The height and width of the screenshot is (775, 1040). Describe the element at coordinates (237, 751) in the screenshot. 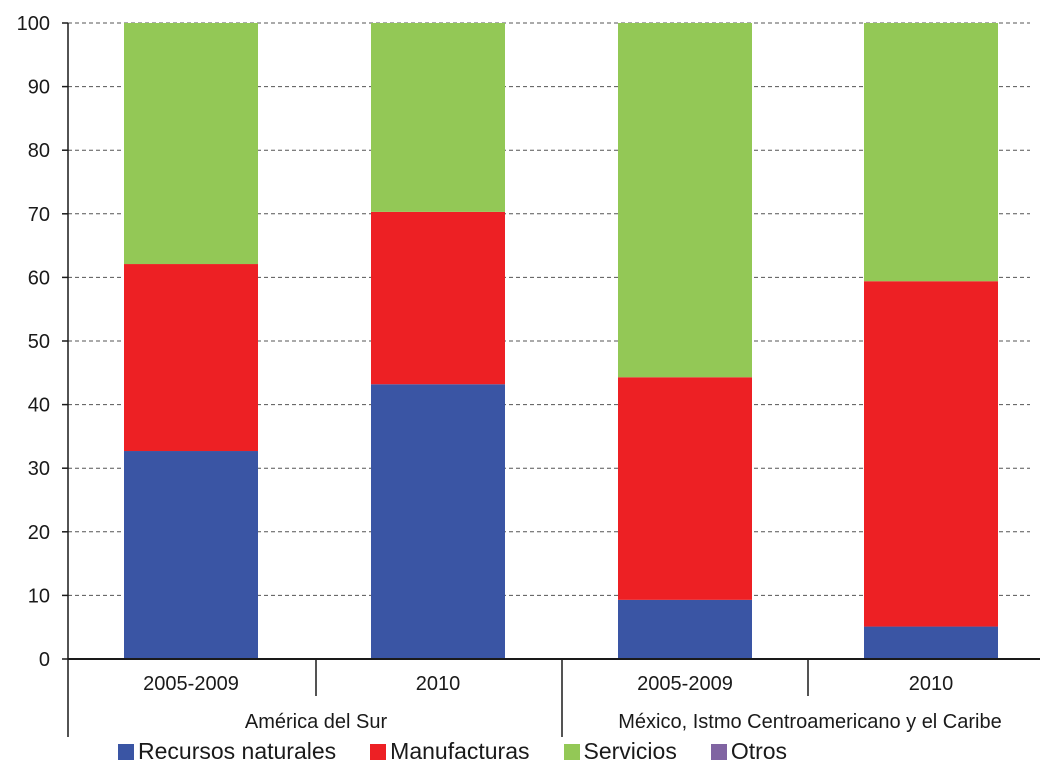

I see `legend-label: Recursos naturales` at that location.